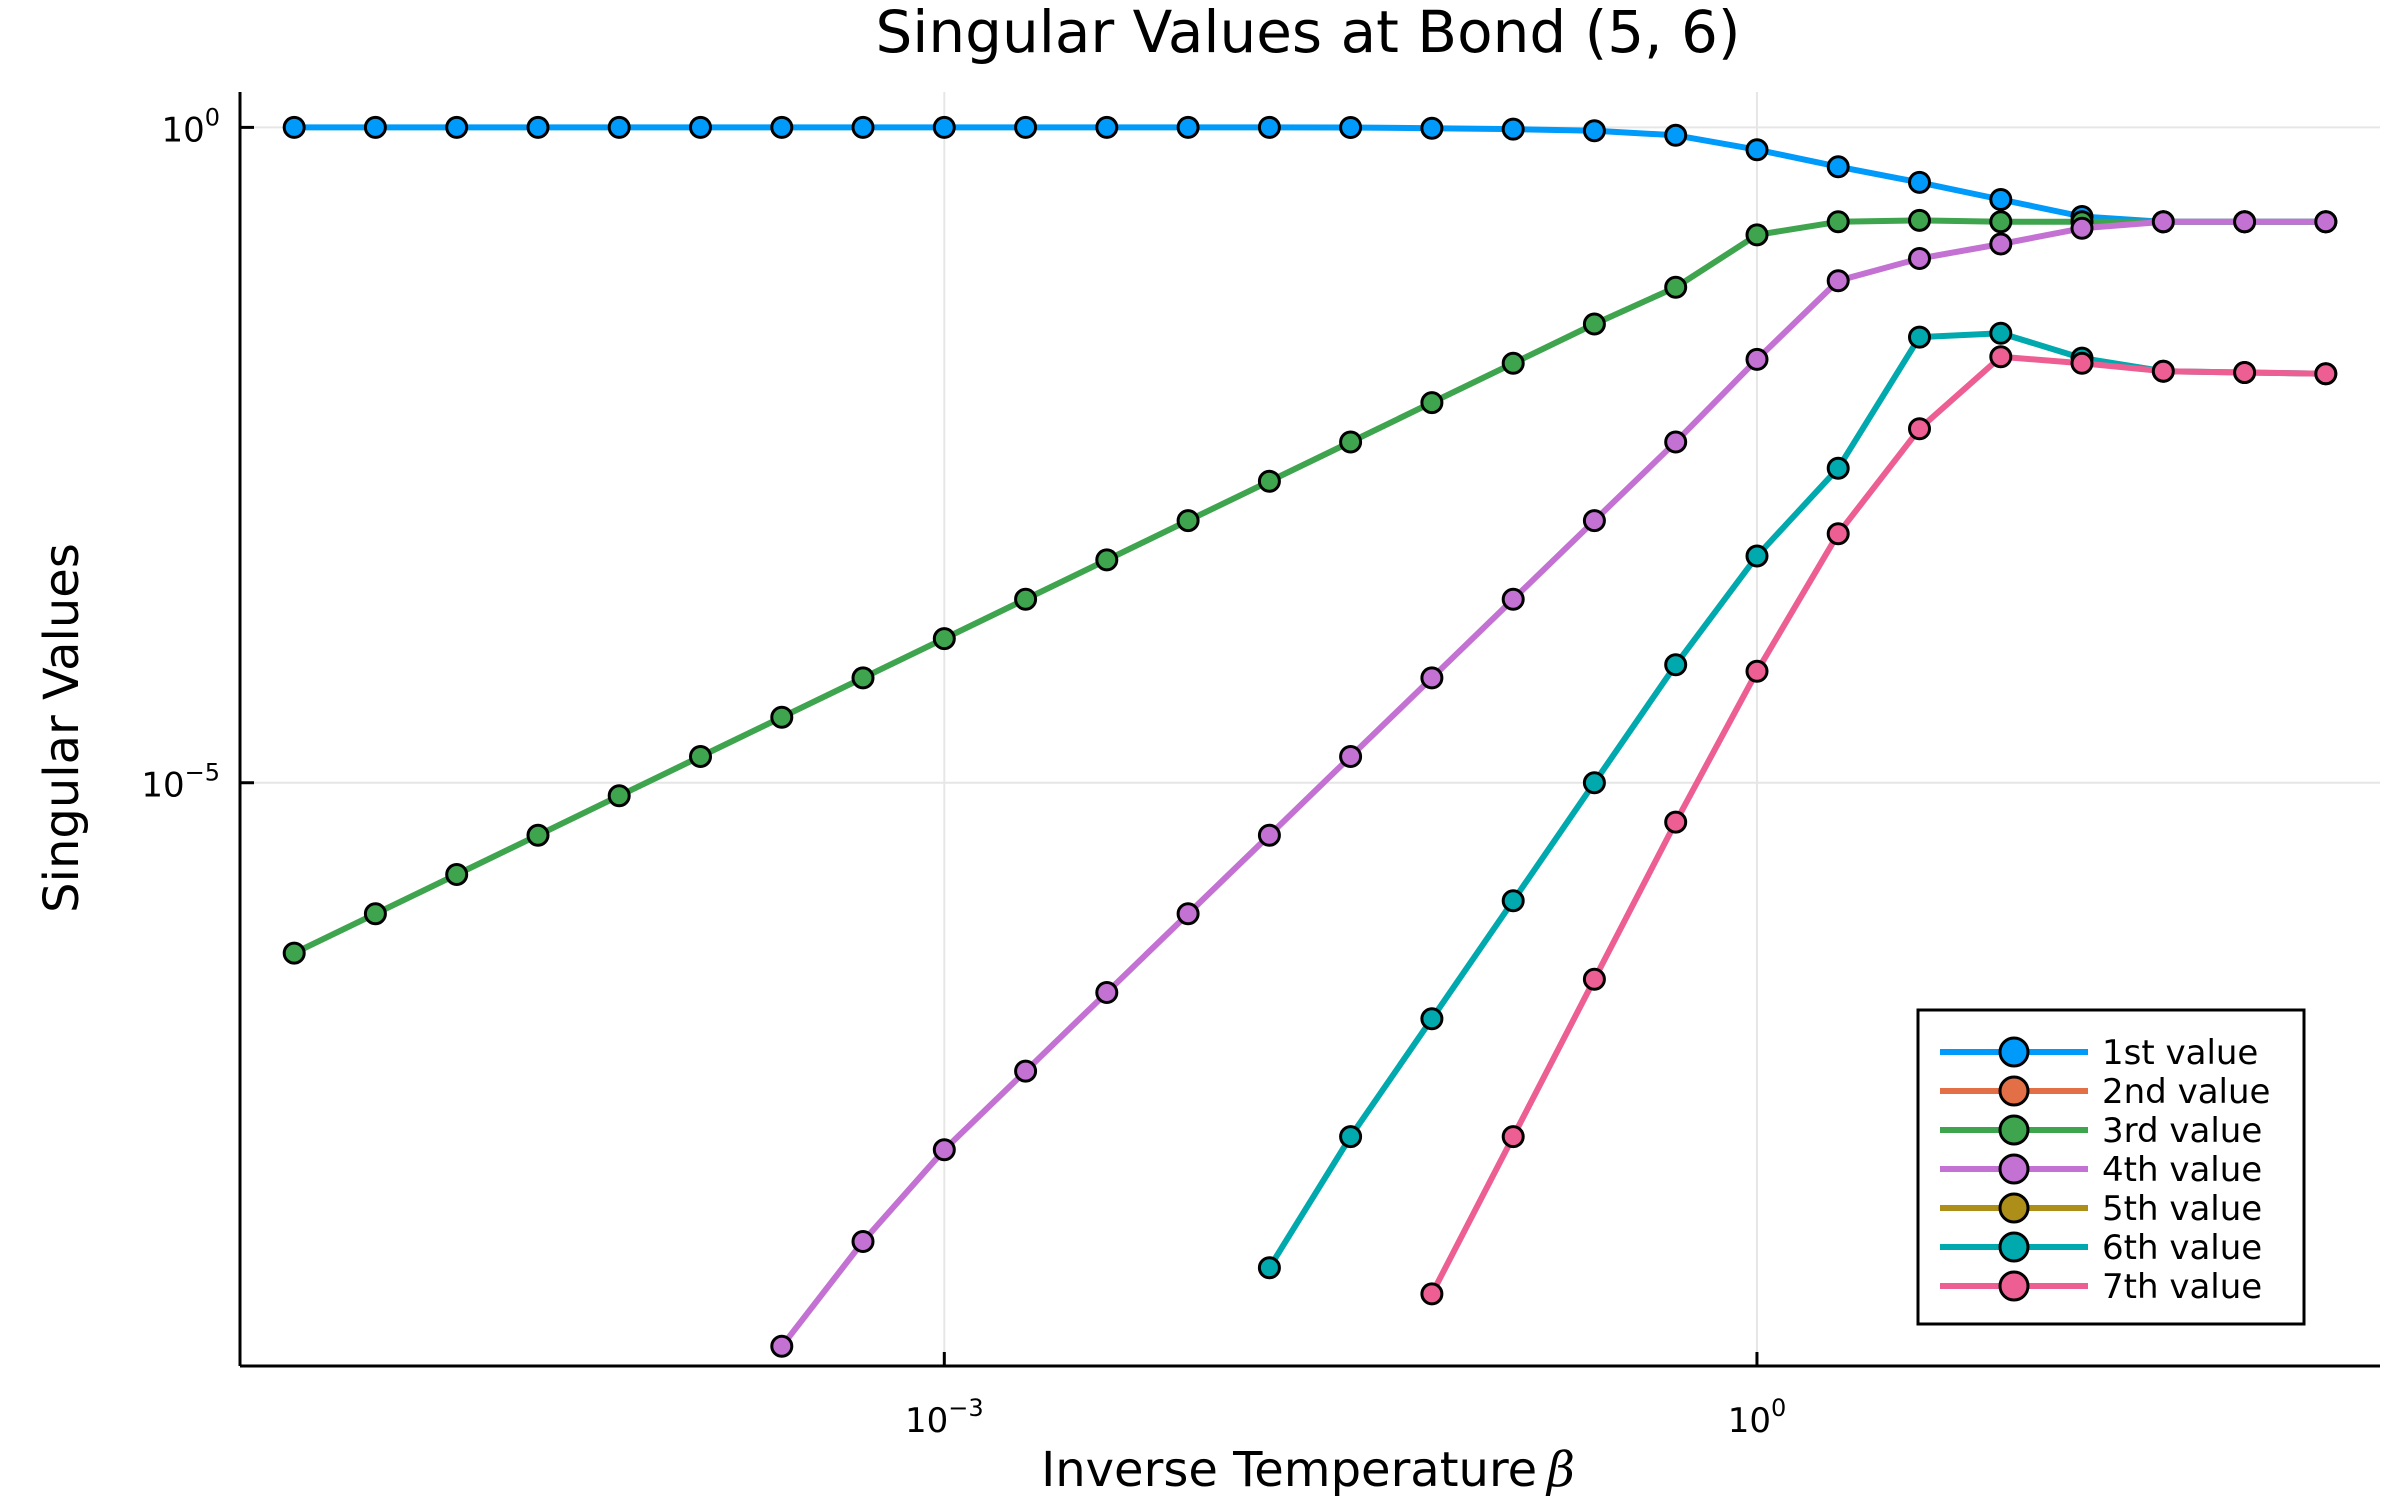  What do you see at coordinates (2182, 1209) in the screenshot?
I see `legend-label: 5th value` at bounding box center [2182, 1209].